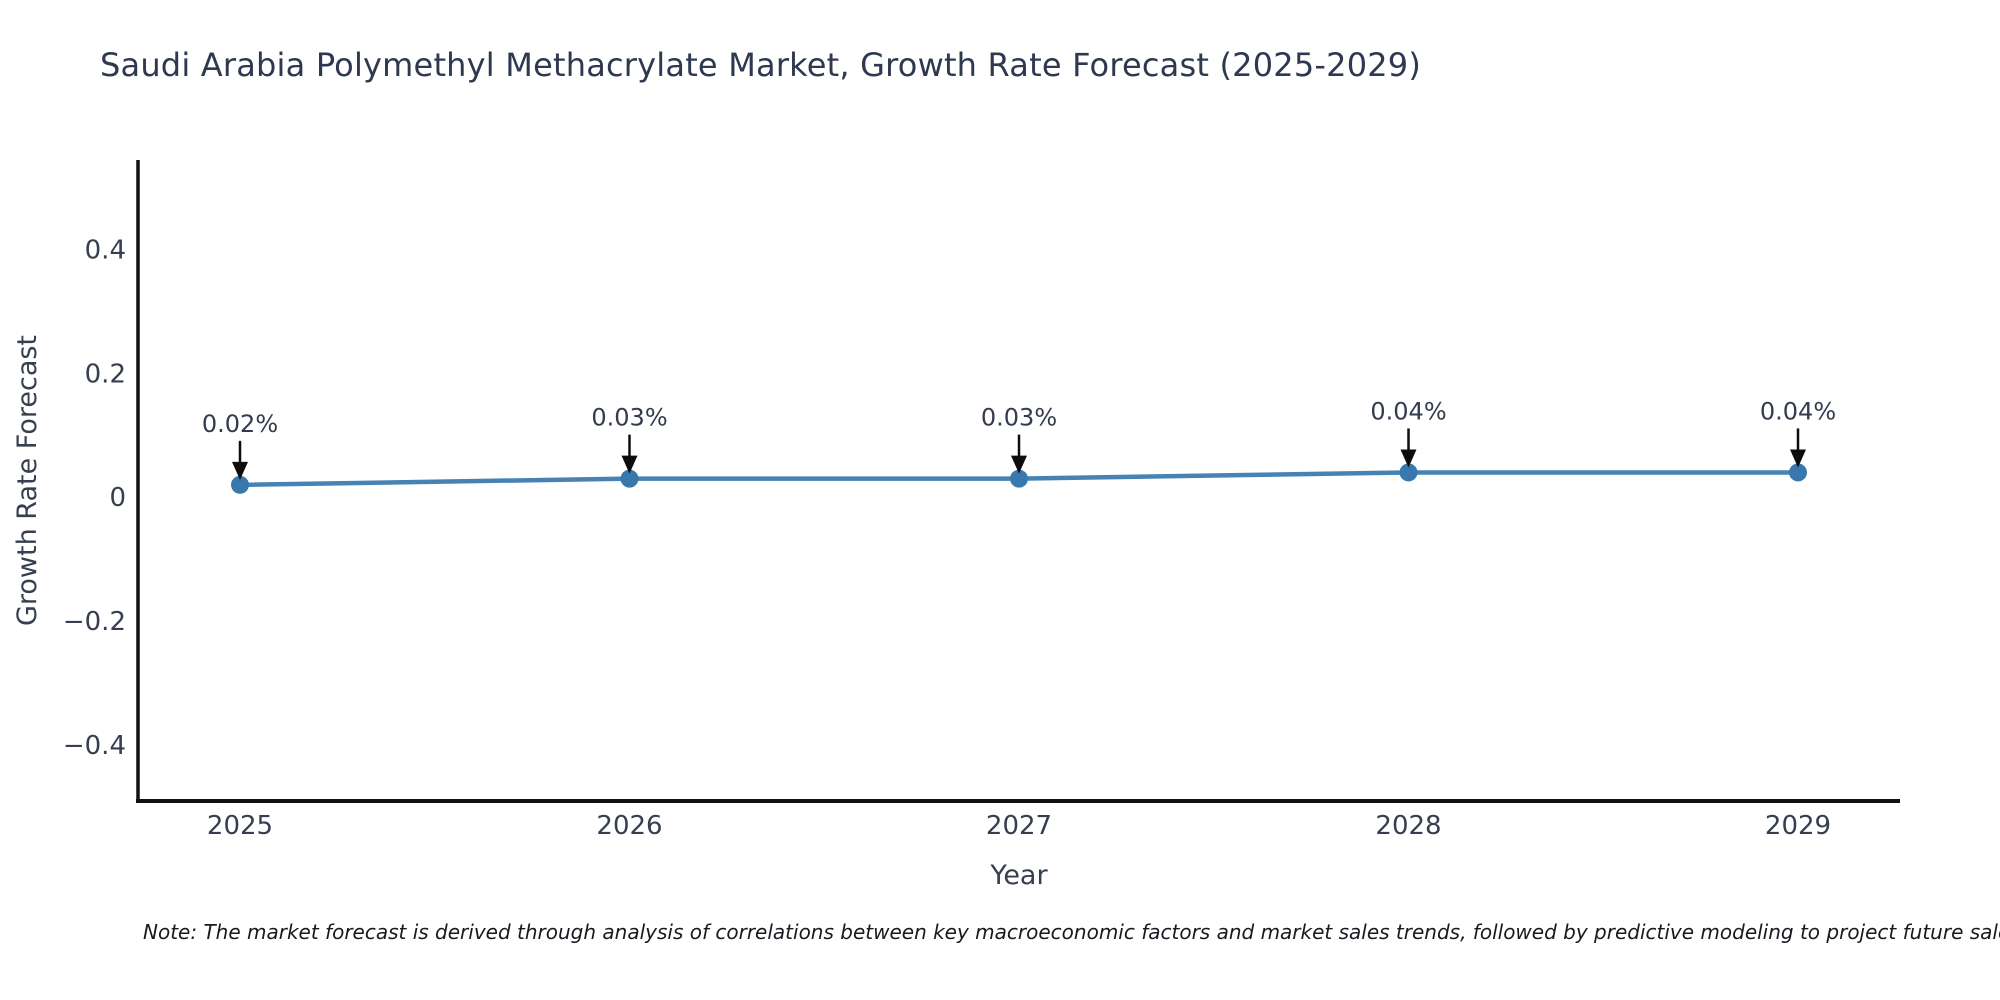 Image resolution: width=2000 pixels, height=1000 pixels. I want to click on x-tick-label: 2026, so click(629, 826).